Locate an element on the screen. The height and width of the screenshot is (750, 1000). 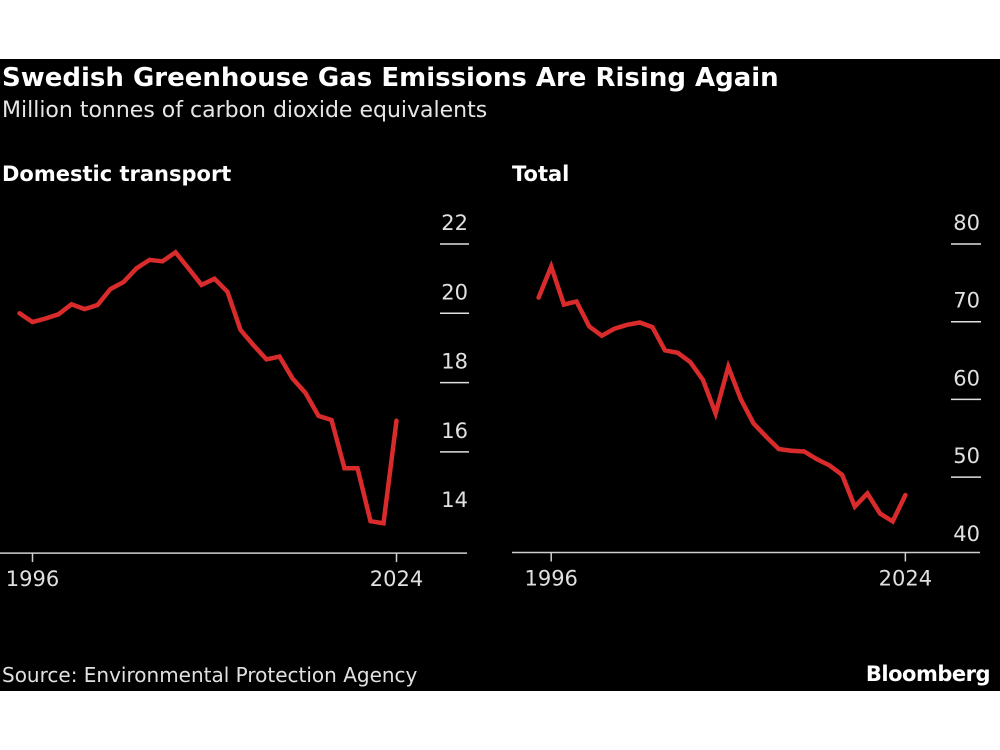
panel-title-transport: Domestic transport is located at coordinates (116, 174).